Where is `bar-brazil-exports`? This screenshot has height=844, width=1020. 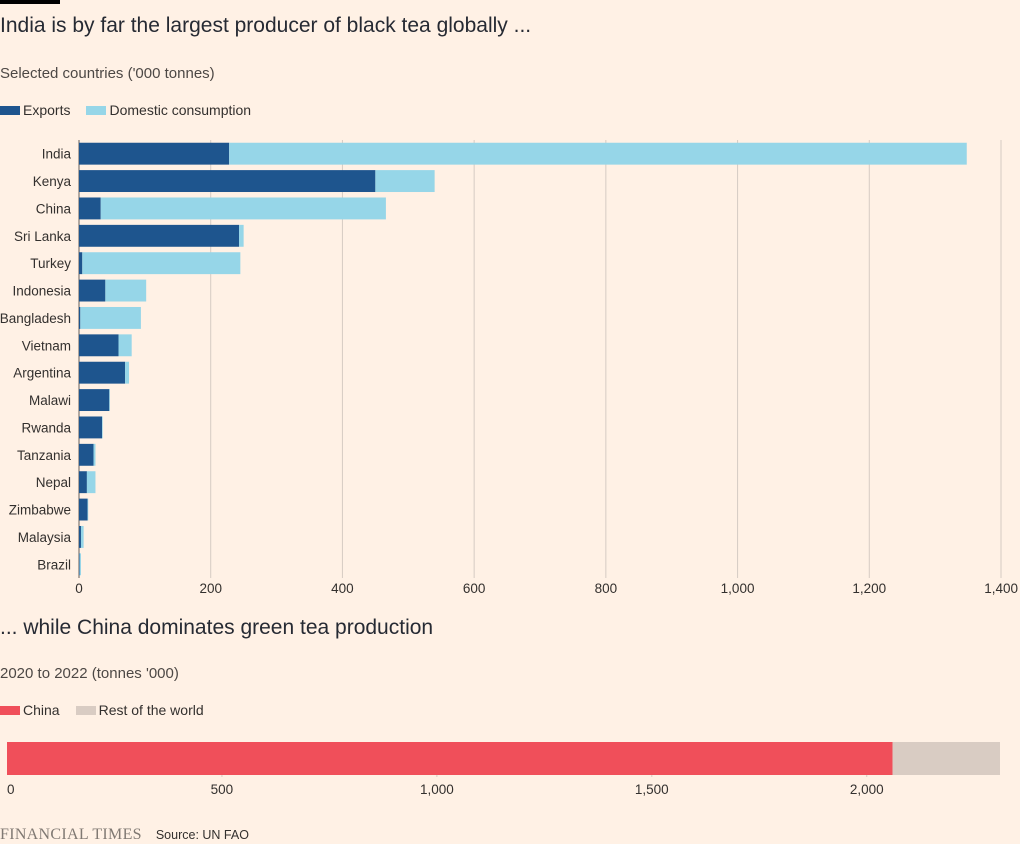 bar-brazil-exports is located at coordinates (79, 564).